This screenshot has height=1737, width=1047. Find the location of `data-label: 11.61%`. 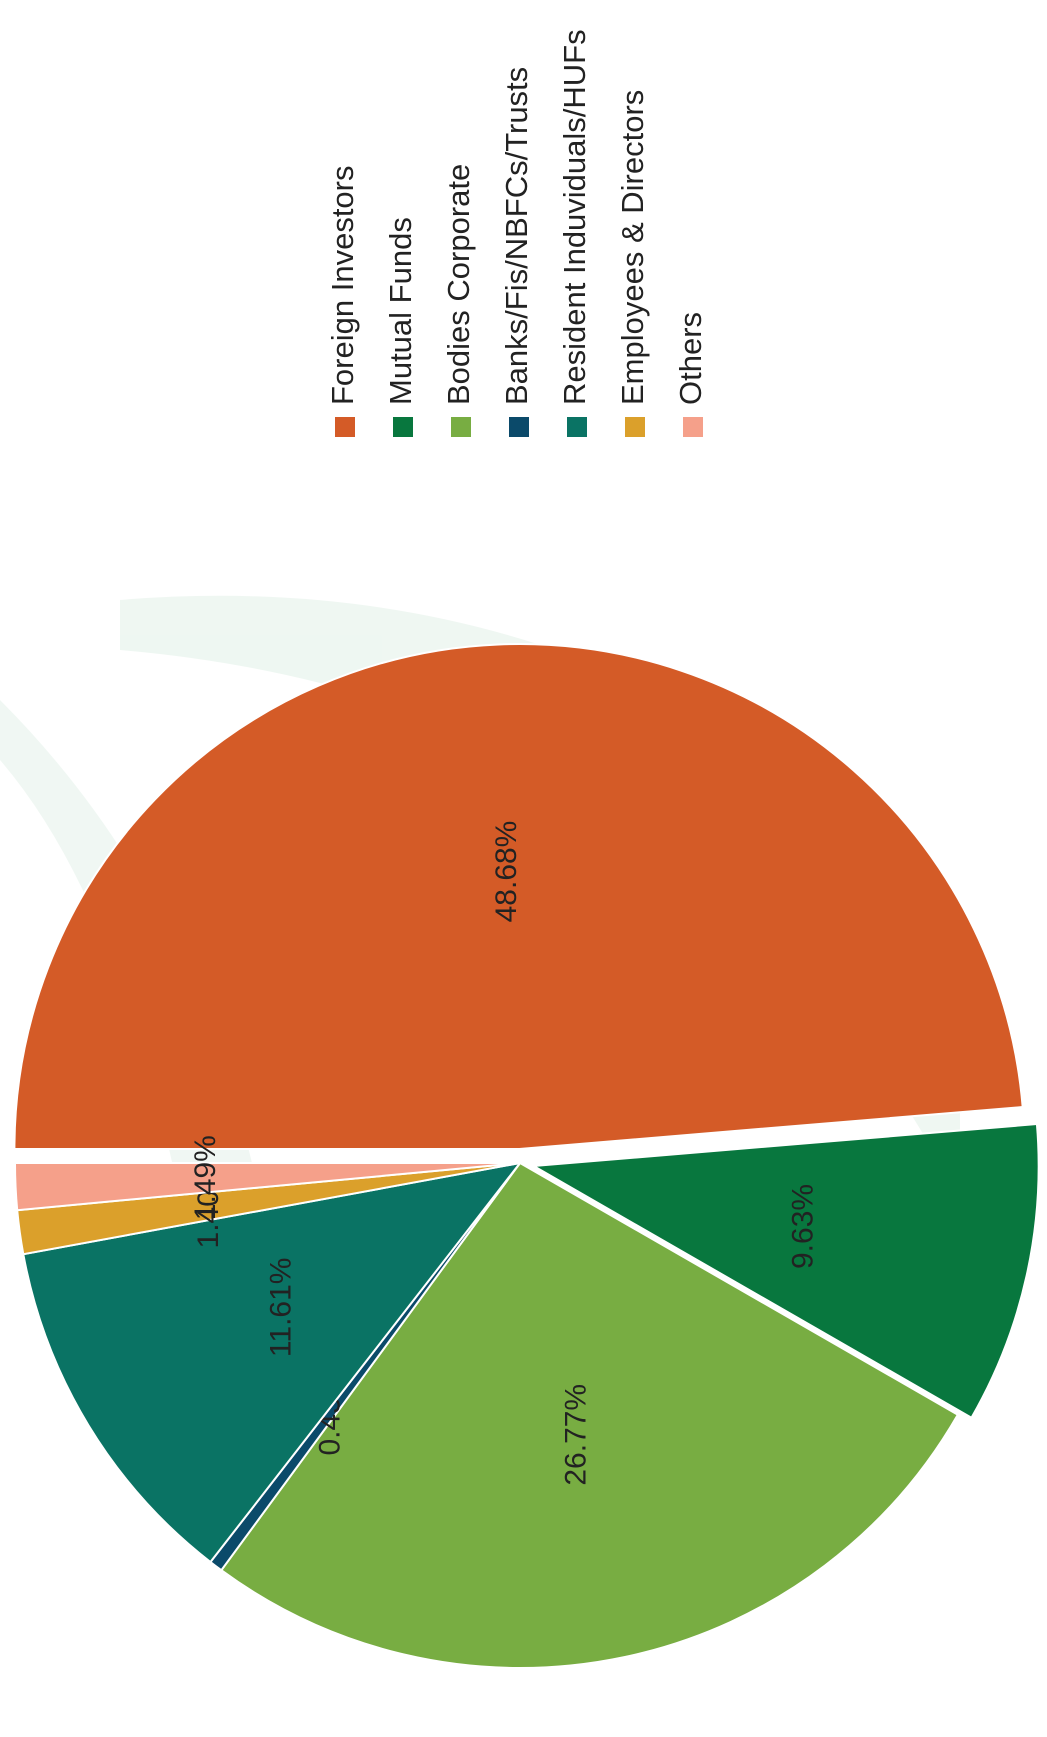

data-label: 11.61% is located at coordinates (281, 1308).